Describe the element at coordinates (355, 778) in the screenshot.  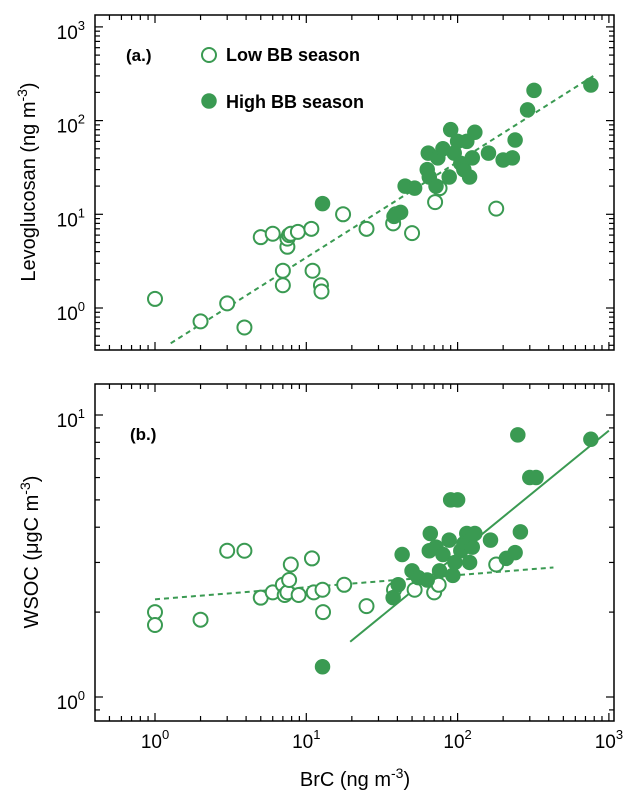
I see `x-axis-label: BrC (ng m-3)` at that location.